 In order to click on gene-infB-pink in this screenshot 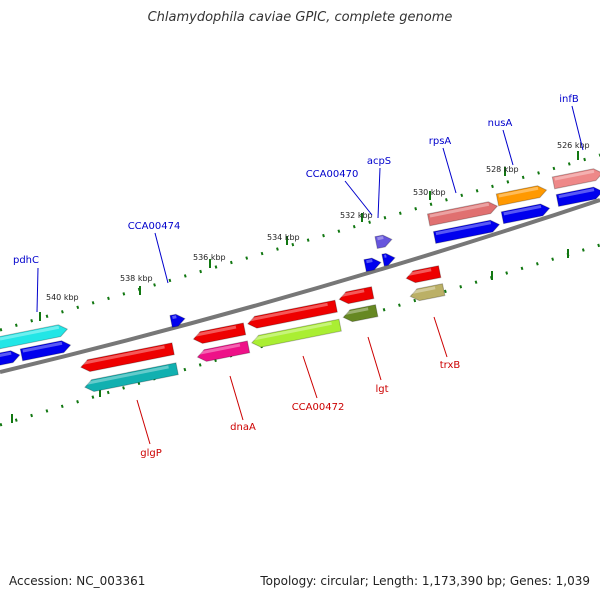, I will do `click(575, 179)`.